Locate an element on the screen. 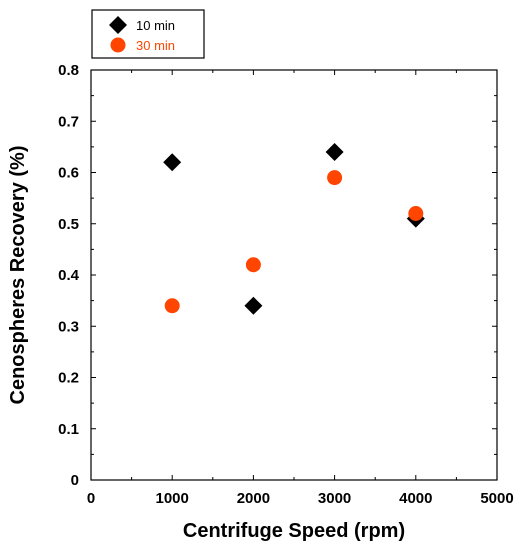  legend-label: 10 min is located at coordinates (155, 25).